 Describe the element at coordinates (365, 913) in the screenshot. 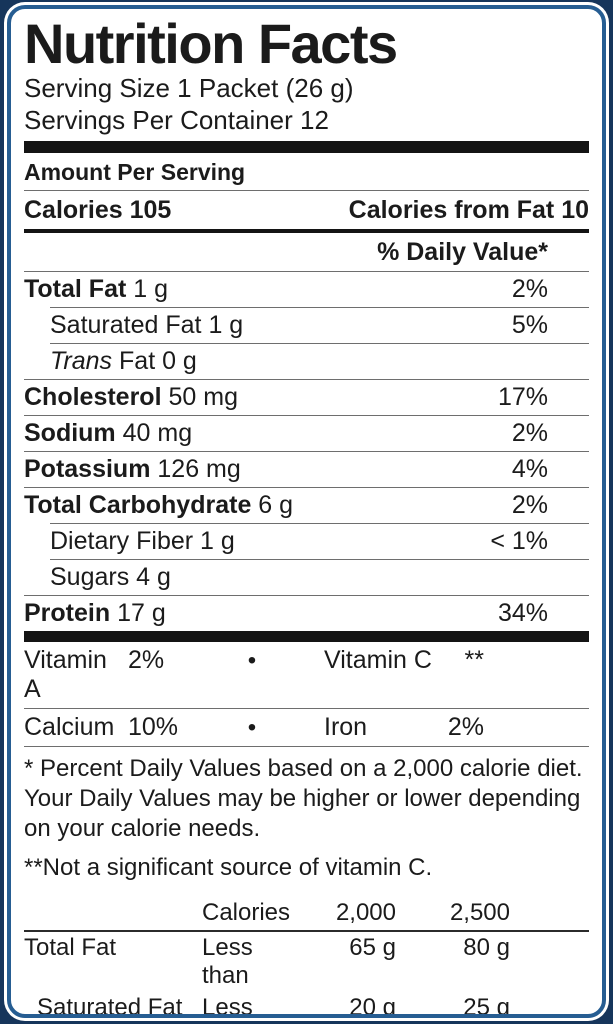

I see `col-header-2000: 2,000` at that location.